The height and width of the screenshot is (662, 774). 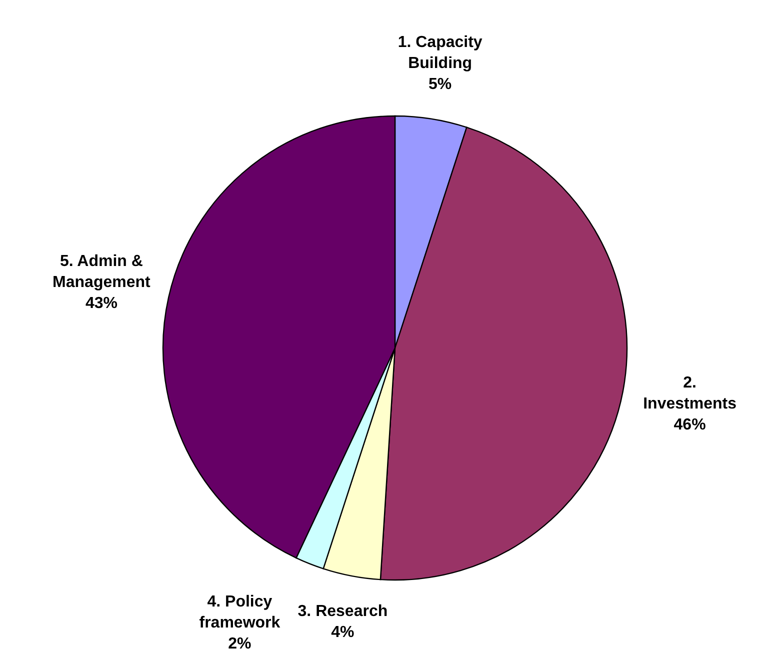 I want to click on data-label: 46%, so click(x=690, y=425).